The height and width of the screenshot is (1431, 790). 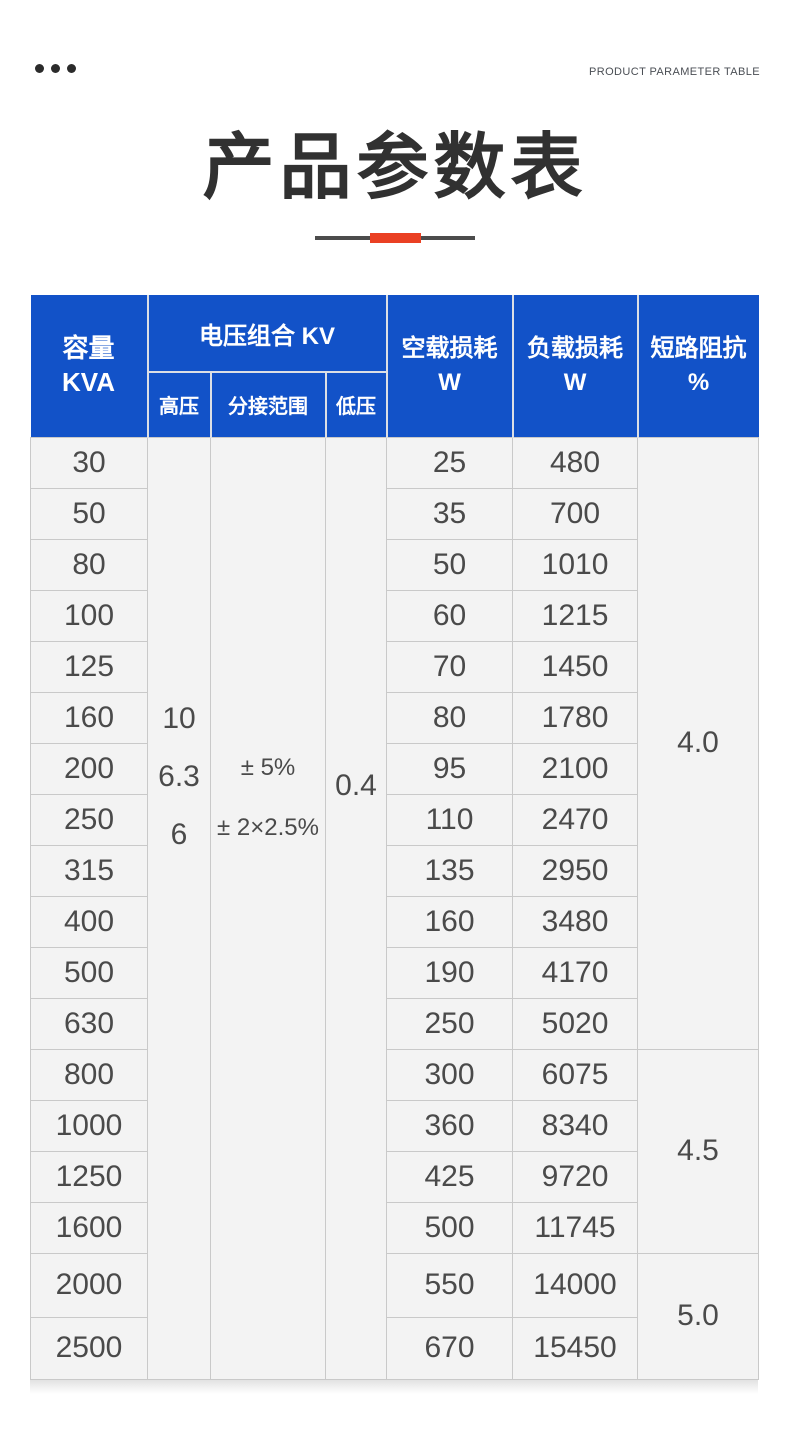 I want to click on low-voltage-cell: 0.4, so click(x=356, y=908).